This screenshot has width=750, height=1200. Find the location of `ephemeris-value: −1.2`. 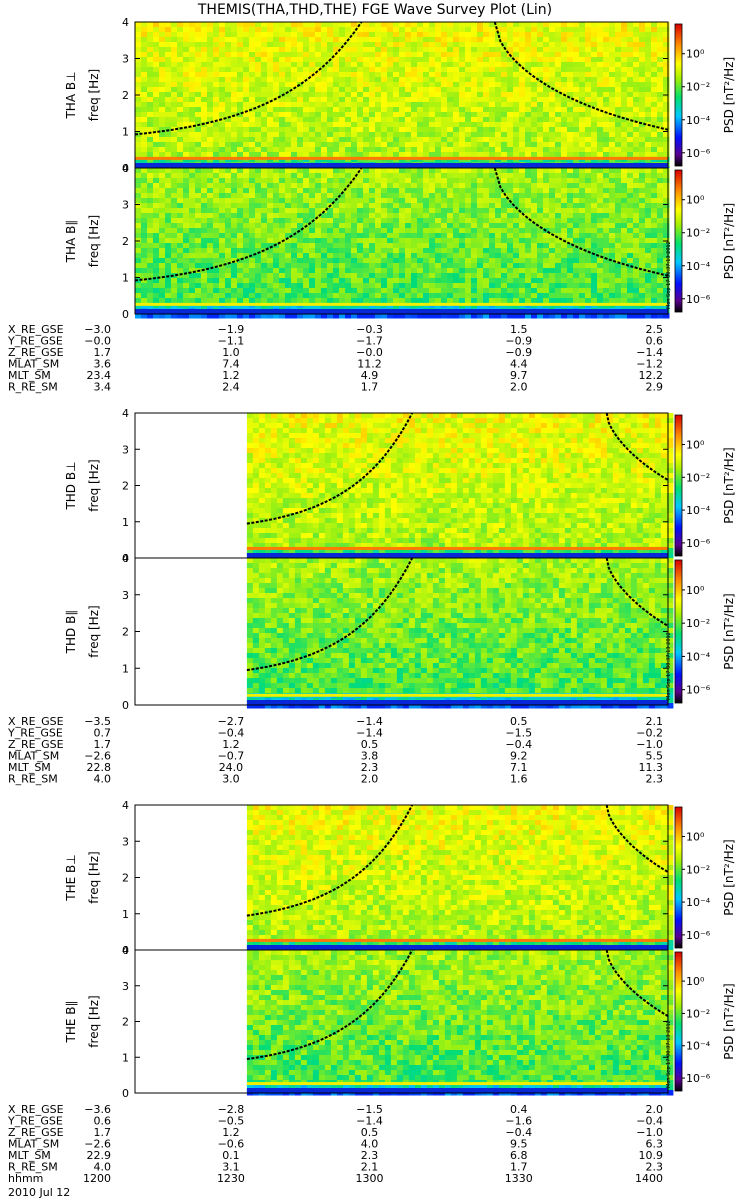

ephemeris-value: −1.2 is located at coordinates (649, 364).